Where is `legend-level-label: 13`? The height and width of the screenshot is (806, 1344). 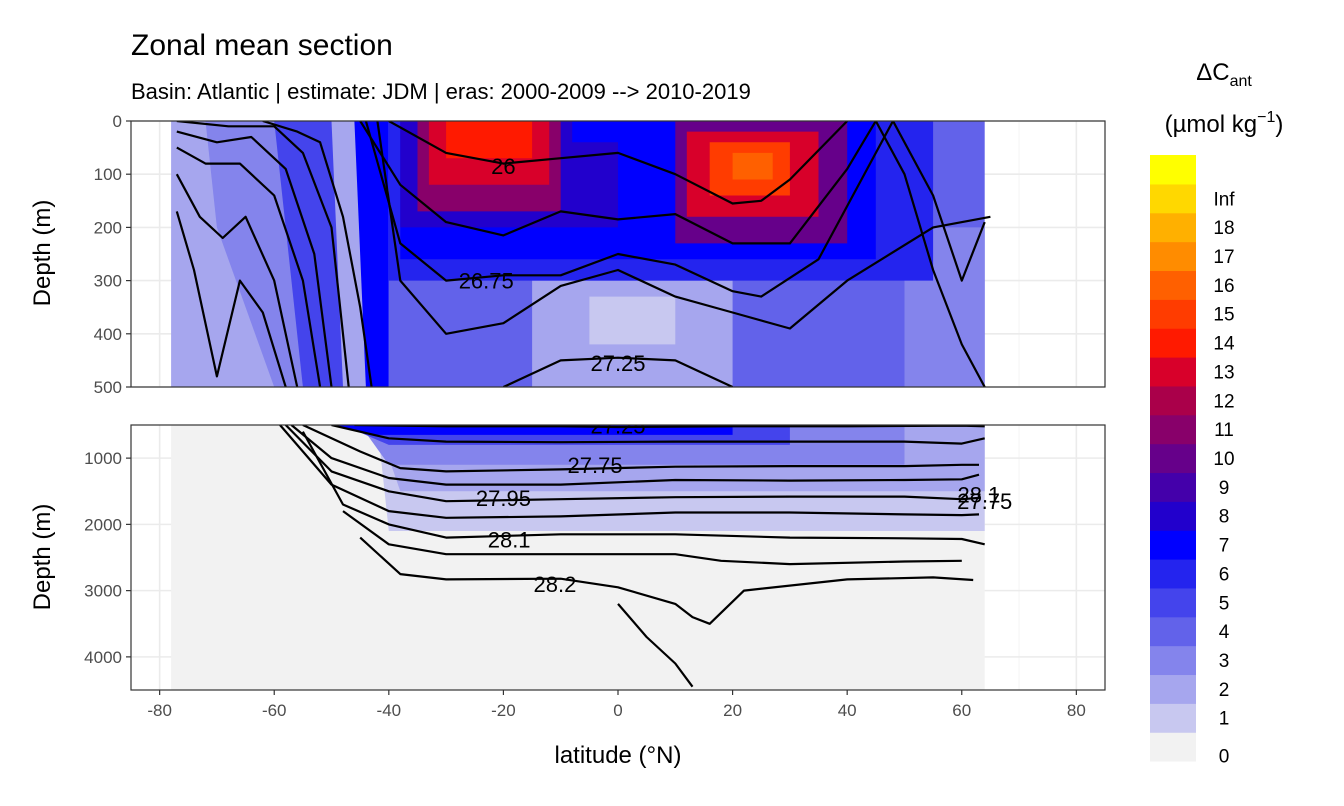
legend-level-label: 13 is located at coordinates (1223, 372).